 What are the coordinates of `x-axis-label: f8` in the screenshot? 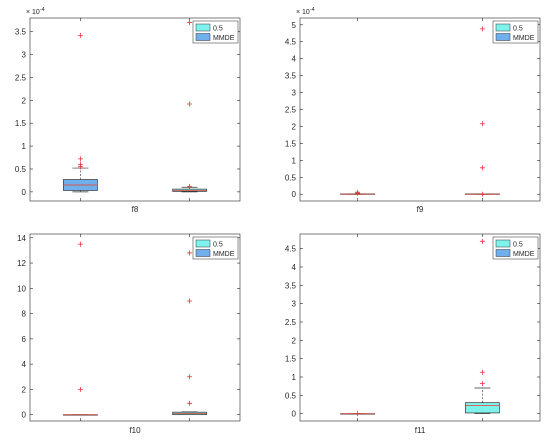 It's located at (135, 209).